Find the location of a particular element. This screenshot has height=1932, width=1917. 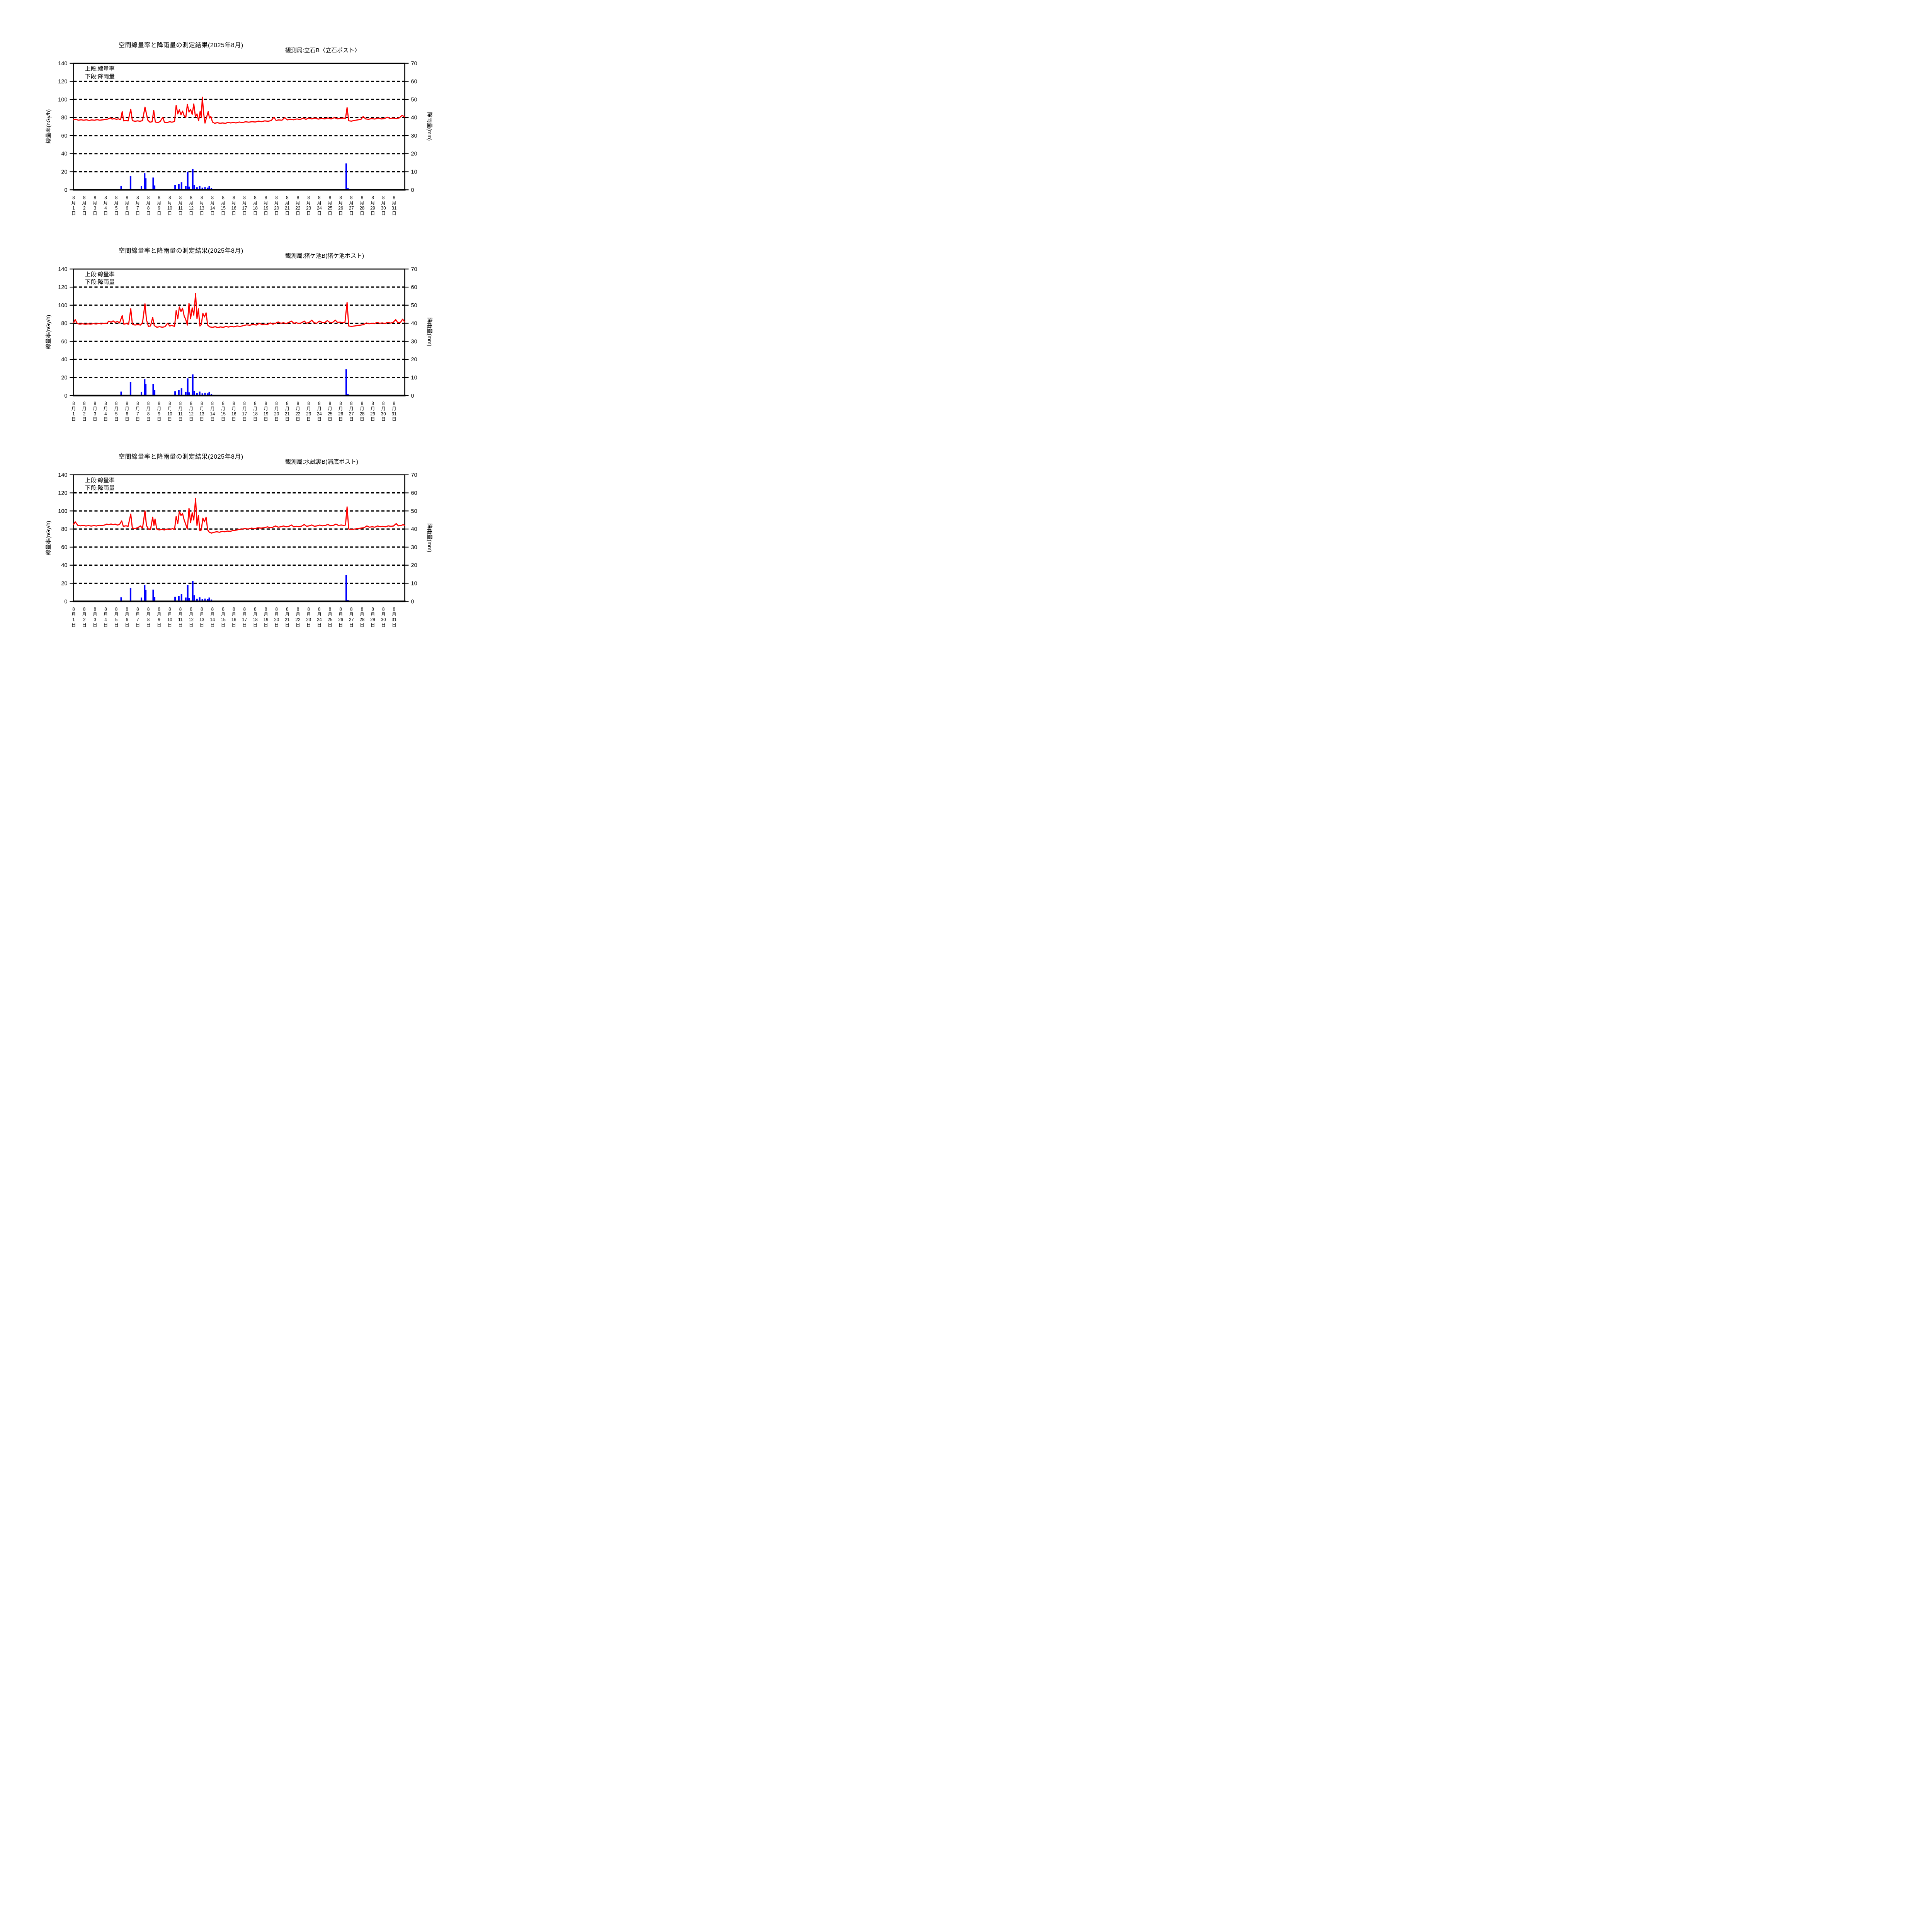

y-left-tick-label: 60 is located at coordinates (64, 547).